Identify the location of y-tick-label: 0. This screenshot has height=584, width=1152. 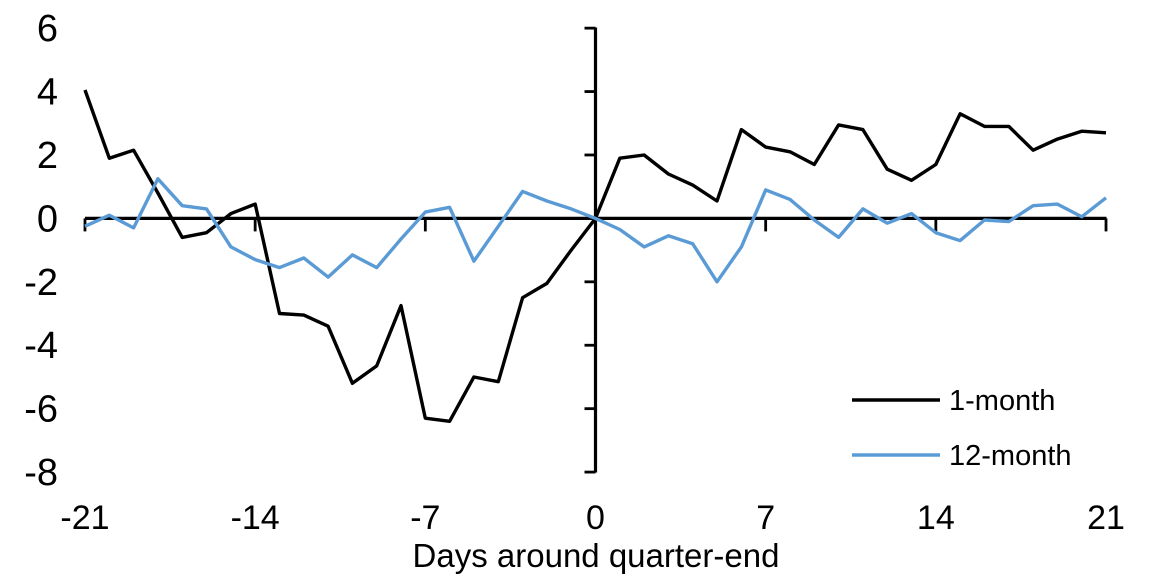
(47, 219).